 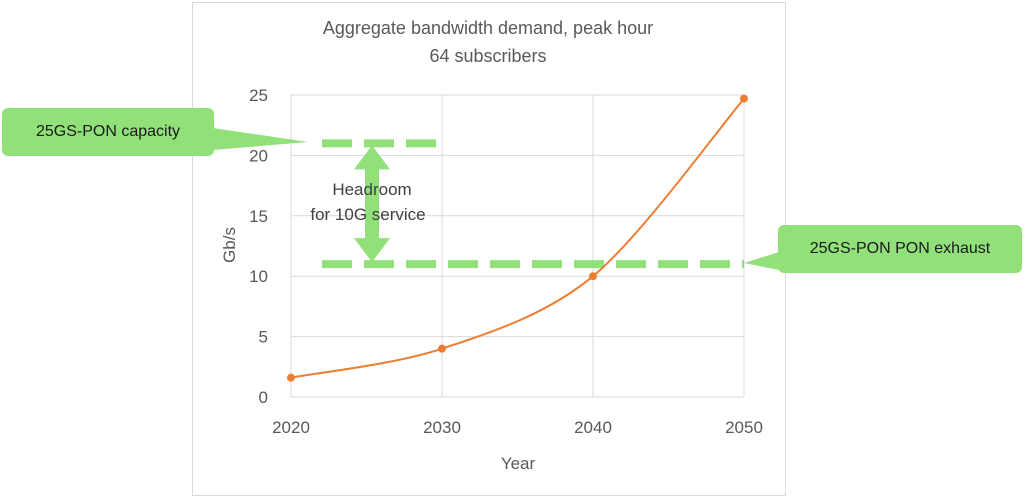 What do you see at coordinates (442, 427) in the screenshot?
I see `x-tick-label: 2030` at bounding box center [442, 427].